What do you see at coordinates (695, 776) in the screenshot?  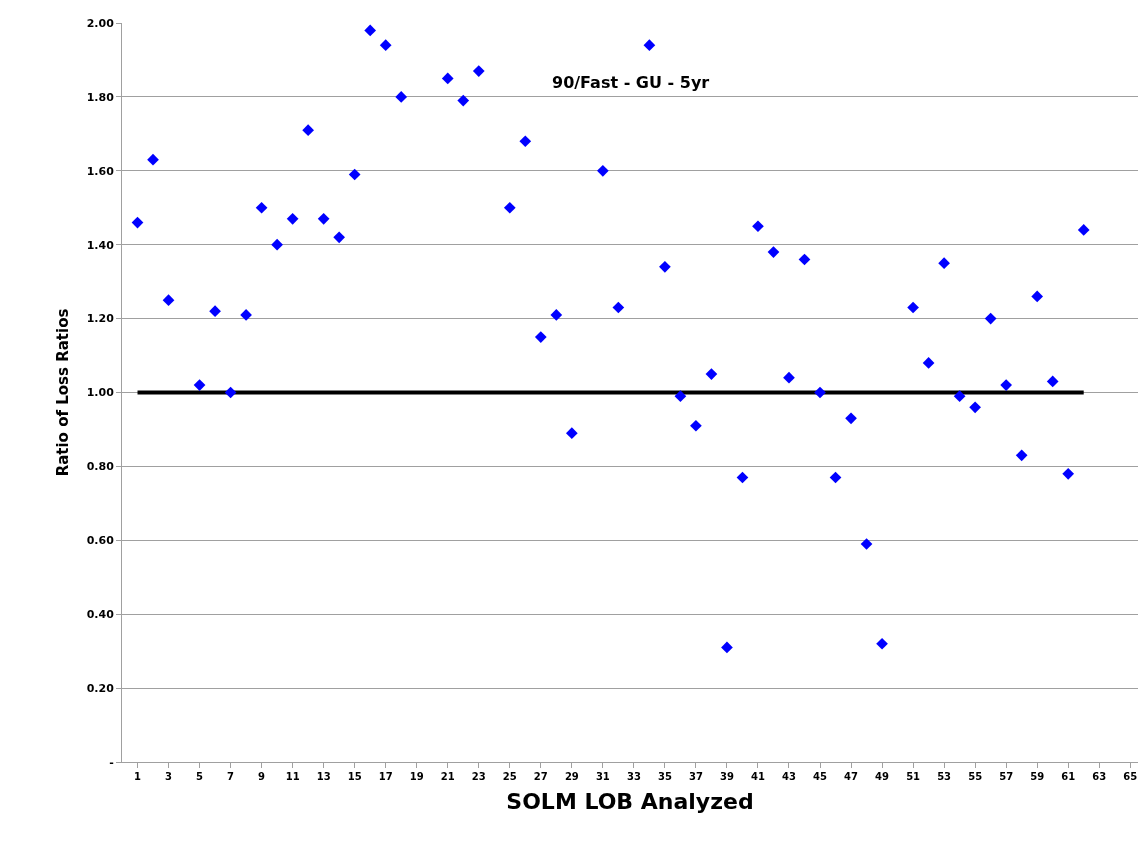 I see `x-tick-label: 37` at bounding box center [695, 776].